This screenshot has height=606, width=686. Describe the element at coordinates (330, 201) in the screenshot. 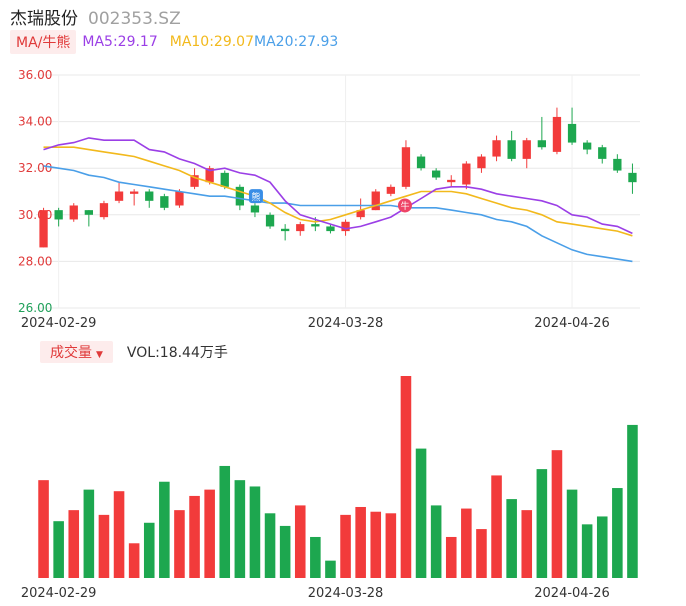

I see `bull-bear-markers: 熊牛` at that location.